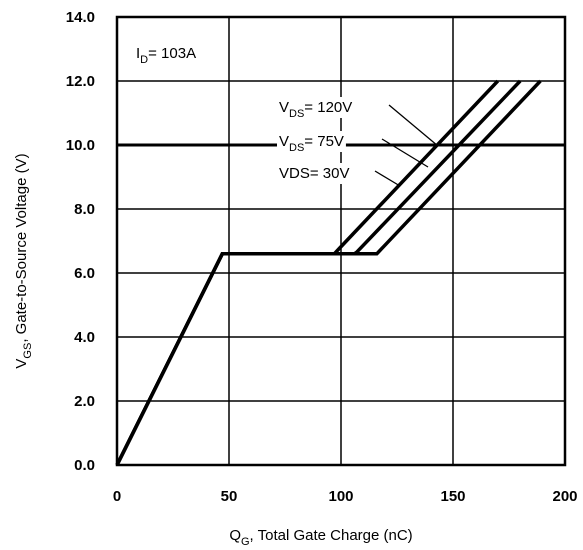 This screenshot has height=550, width=583. What do you see at coordinates (80, 17) in the screenshot?
I see `y-tick-label: 14.0` at bounding box center [80, 17].